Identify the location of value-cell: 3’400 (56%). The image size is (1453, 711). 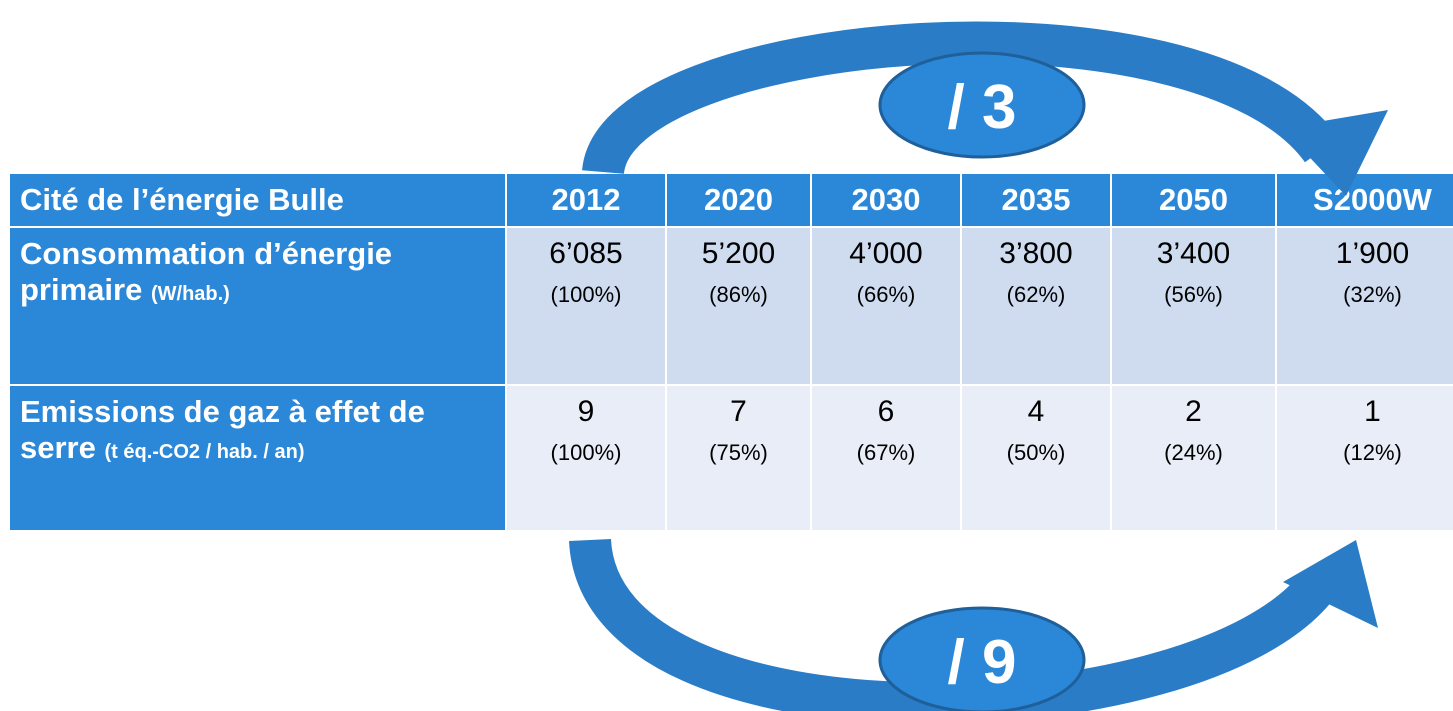
(1193, 306).